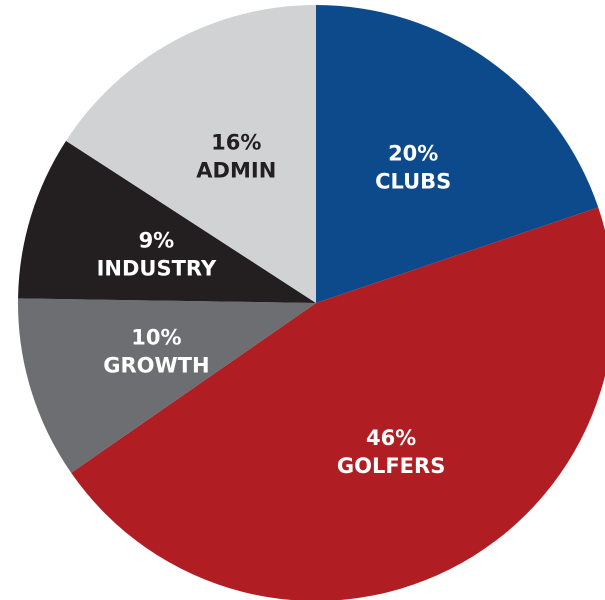 Image resolution: width=605 pixels, height=600 pixels. I want to click on pie-slice-growth, so click(167, 385).